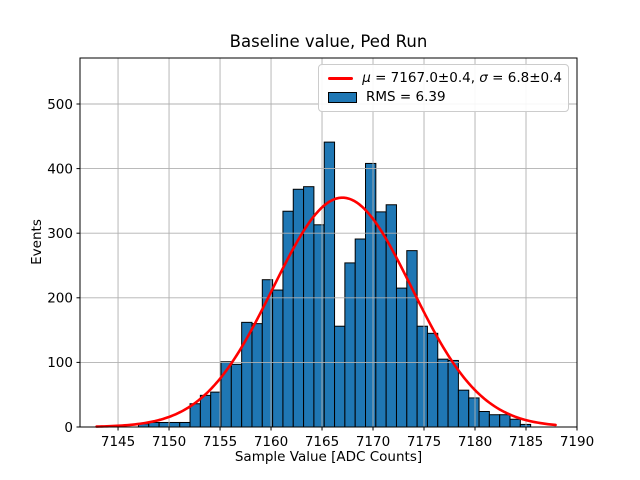 The image size is (640, 480). Describe the element at coordinates (577, 442) in the screenshot. I see `x-tick-label: 7190` at that location.